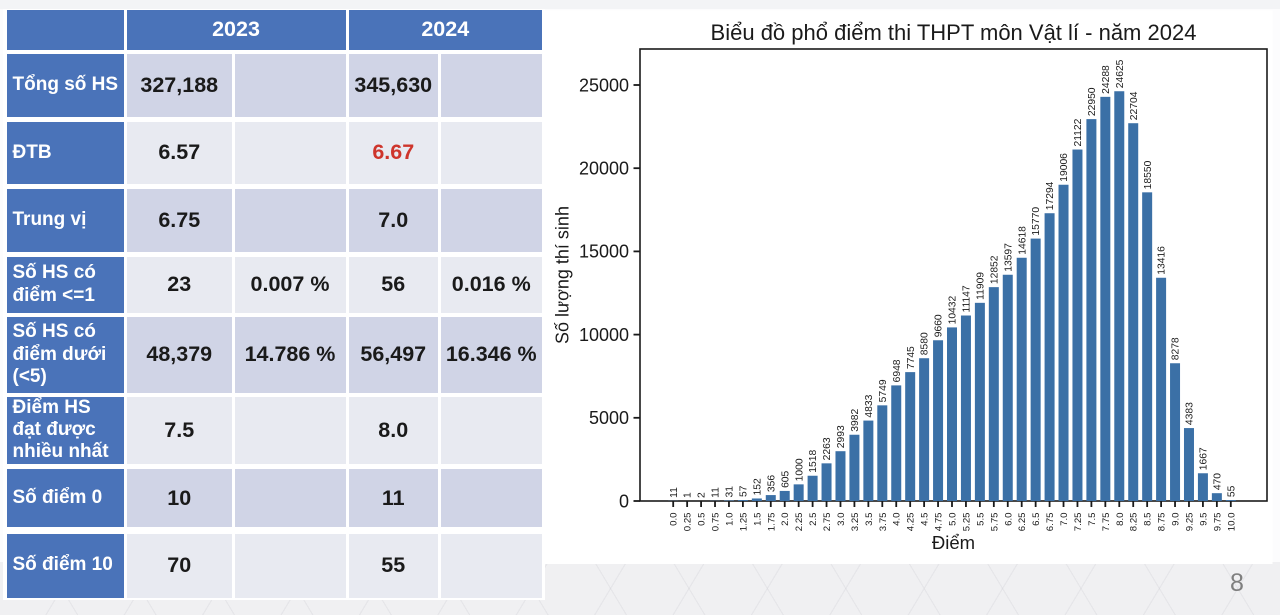 The image size is (1280, 615). Describe the element at coordinates (827, 522) in the screenshot. I see `svg-text: 2.75` at that location.